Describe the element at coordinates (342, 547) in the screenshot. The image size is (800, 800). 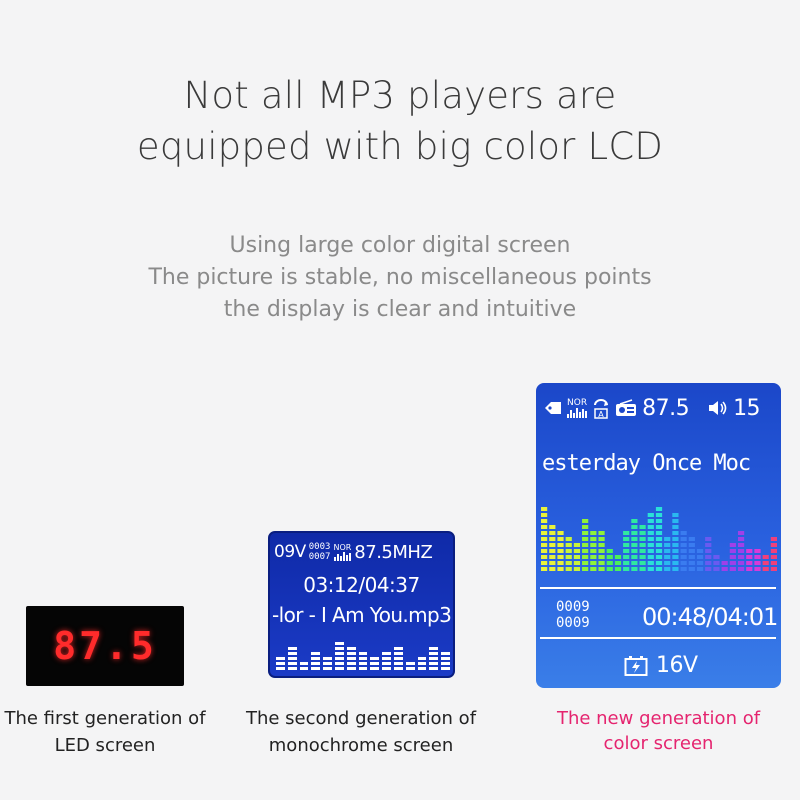
I see `mono-eq-label: NOR` at that location.